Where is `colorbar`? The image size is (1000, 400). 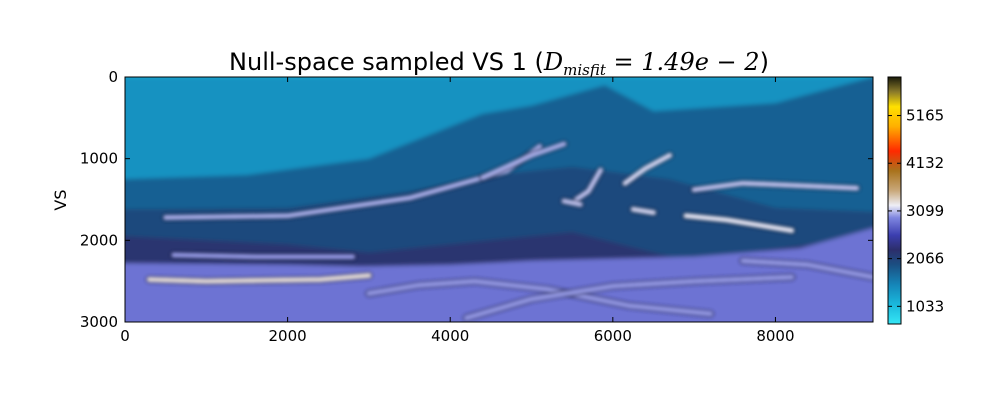
colorbar is located at coordinates (894, 200).